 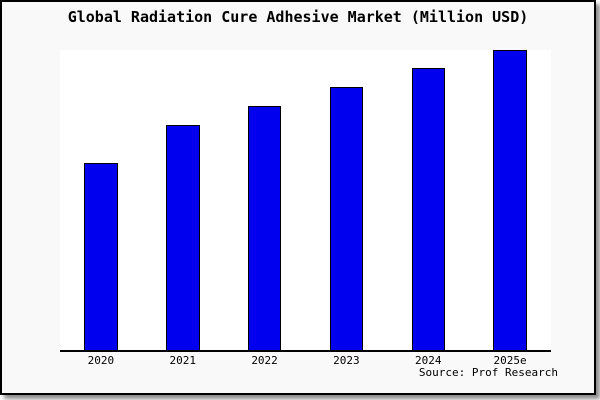 I want to click on x-tick-label-2025e: 2025e, so click(x=510, y=360).